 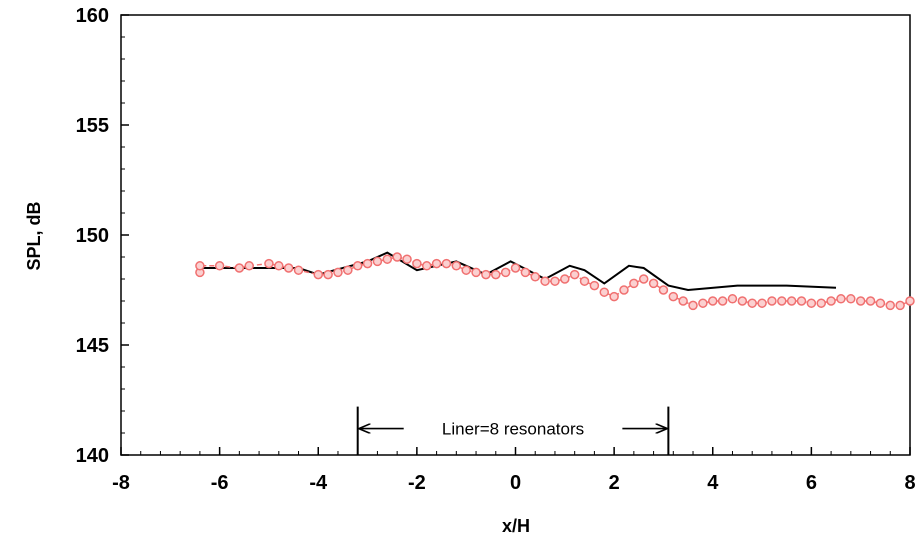 What do you see at coordinates (811, 483) in the screenshot?
I see `x-tick-label: 6` at bounding box center [811, 483].